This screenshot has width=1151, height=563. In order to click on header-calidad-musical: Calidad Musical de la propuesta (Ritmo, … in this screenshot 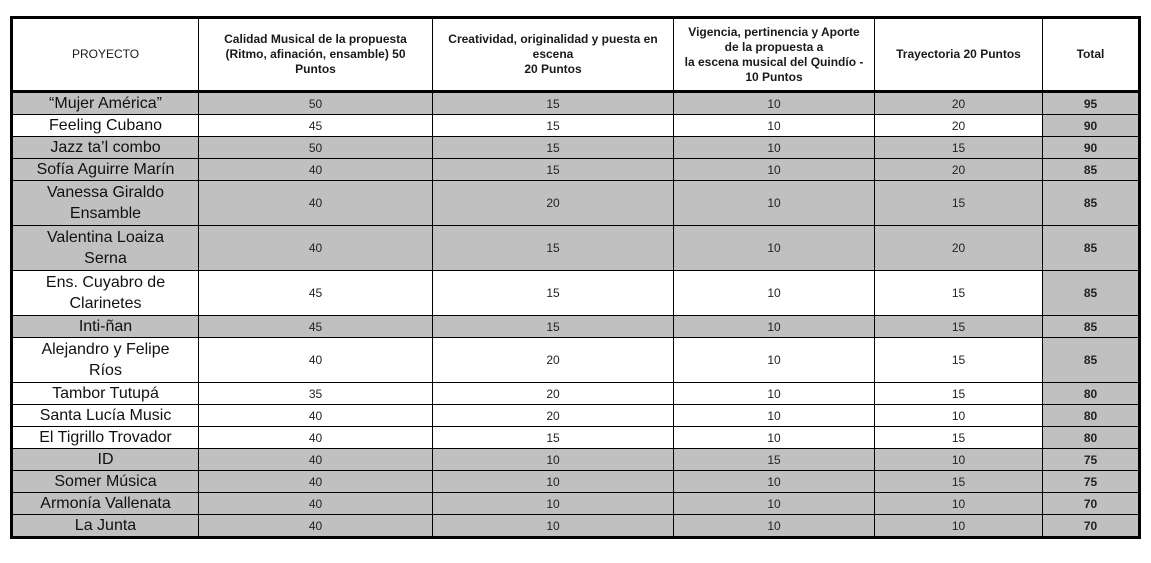, I will do `click(315, 54)`.